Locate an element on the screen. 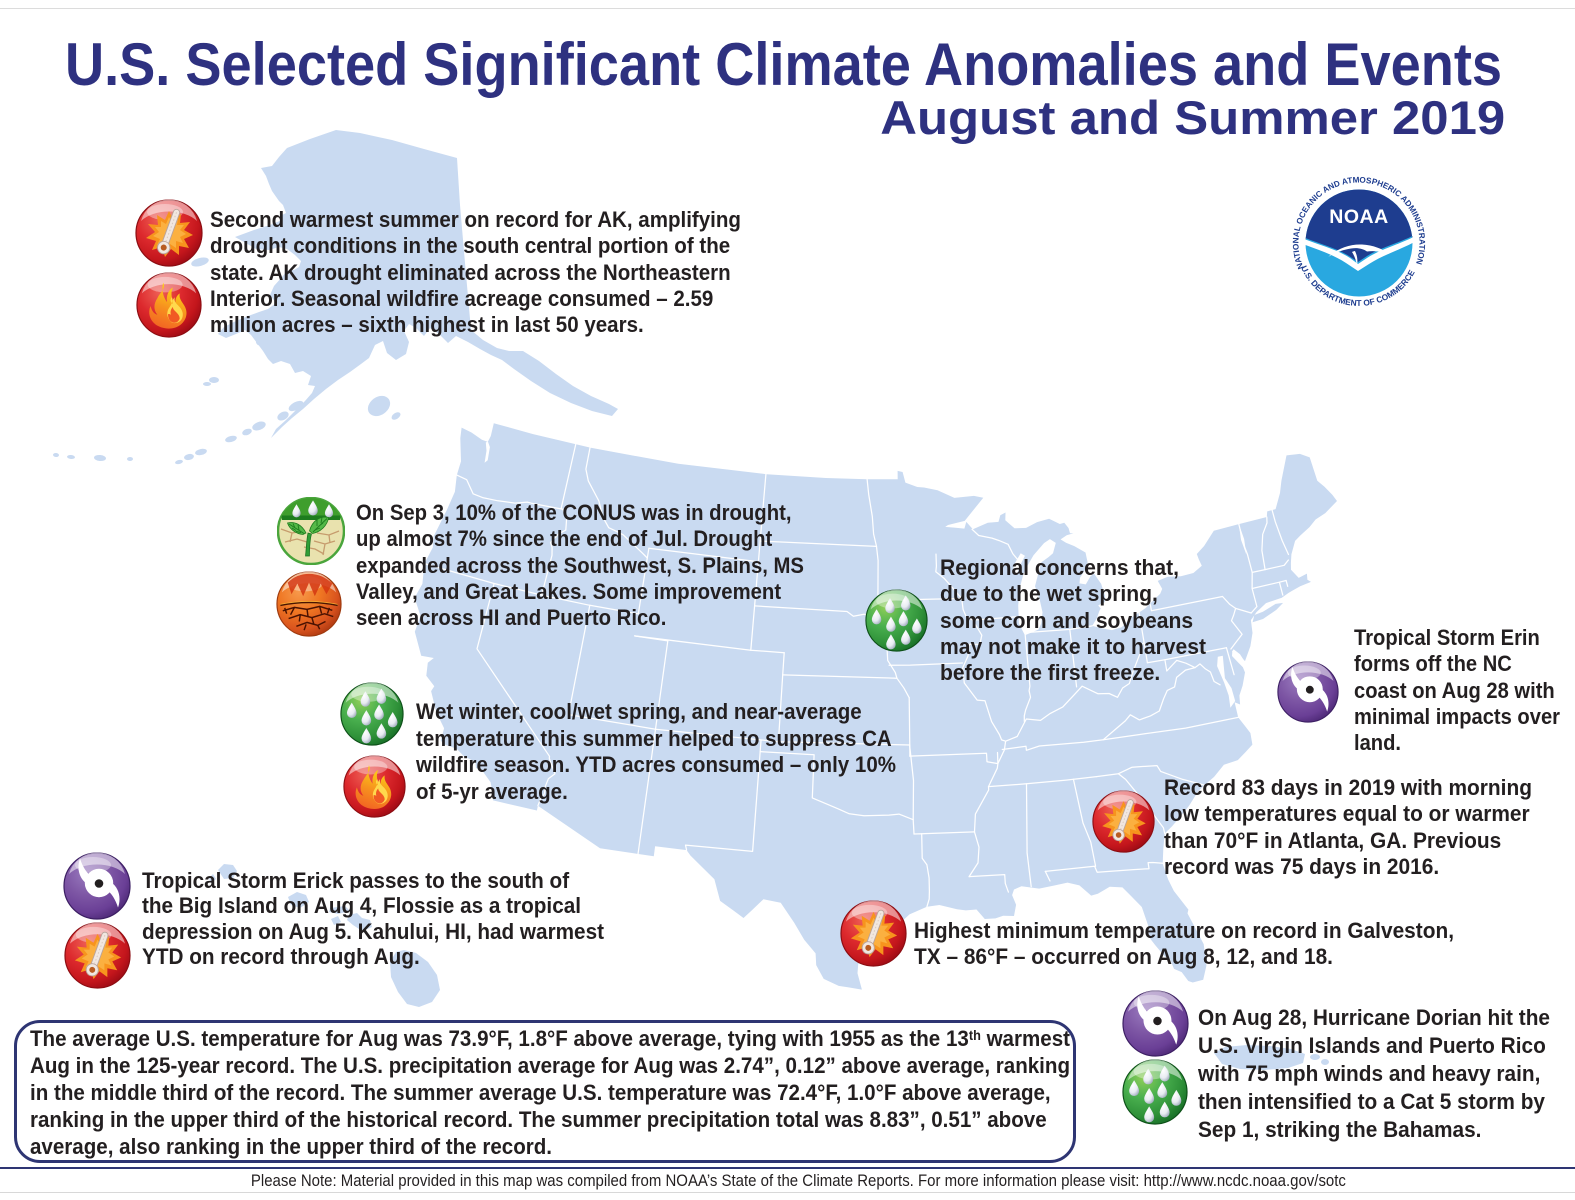  svg-text: NOAA is located at coordinates (1358, 217).